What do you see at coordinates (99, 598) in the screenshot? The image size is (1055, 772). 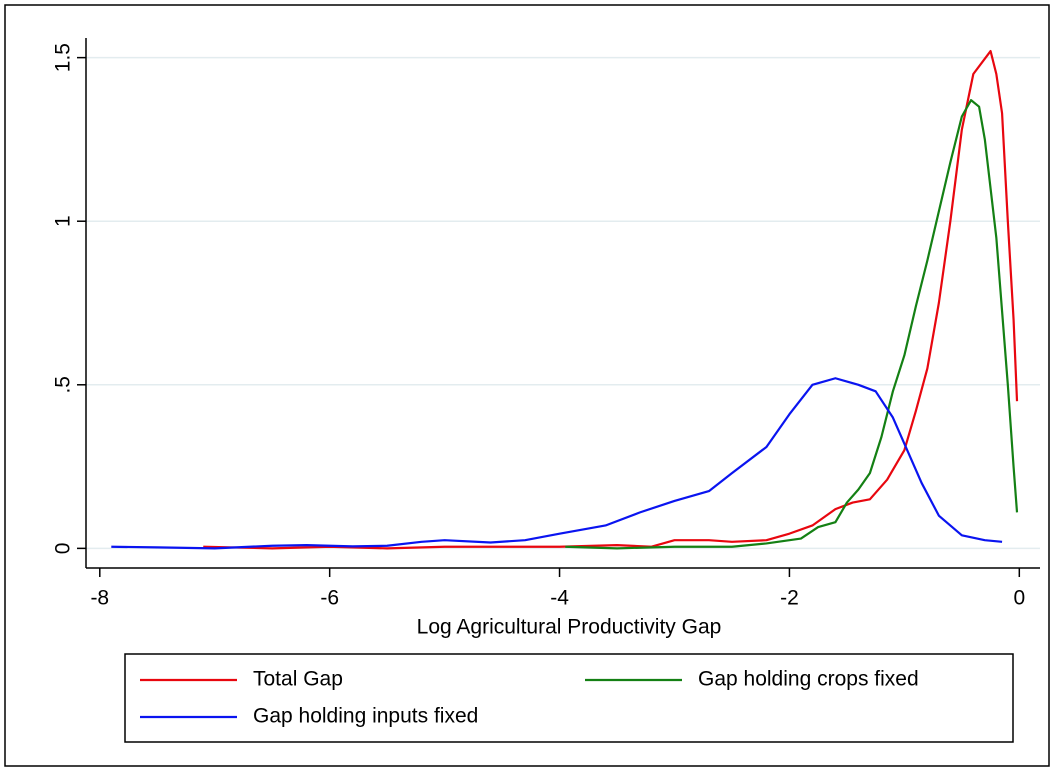 I see `x-tick-label: -8` at bounding box center [99, 598].